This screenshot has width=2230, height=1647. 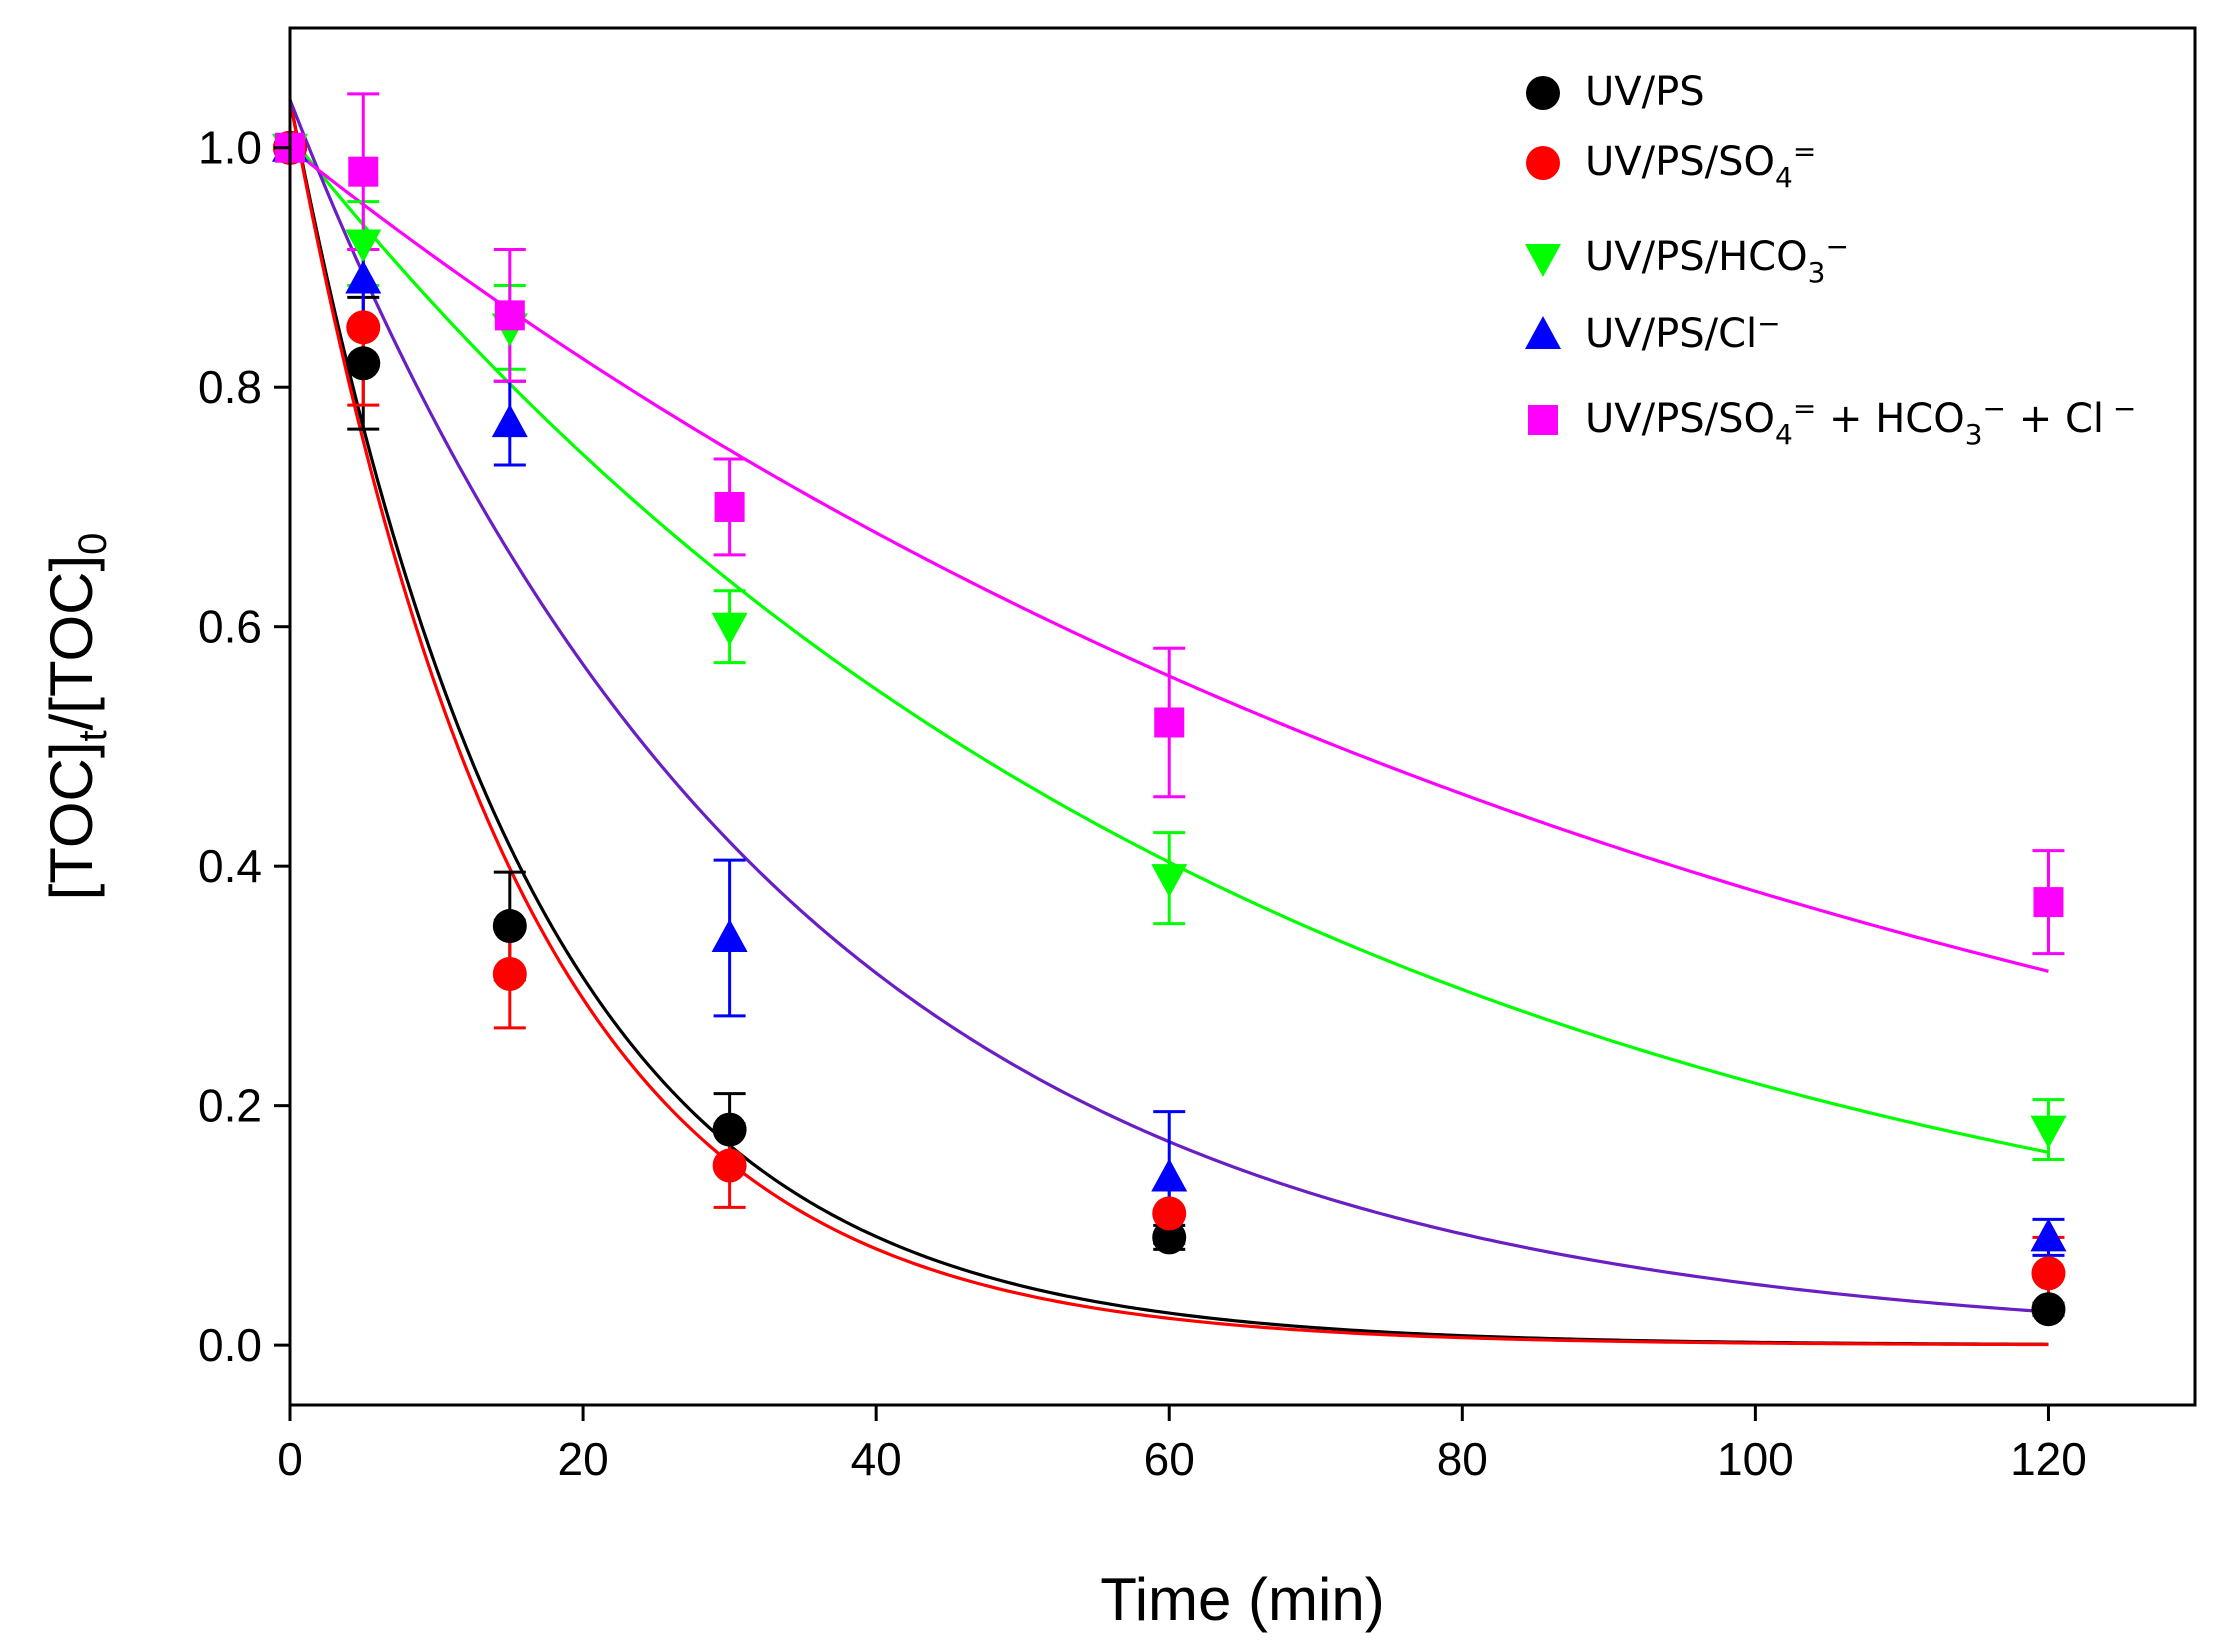 I want to click on x-tick-label: 80, so click(x=1462, y=1459).